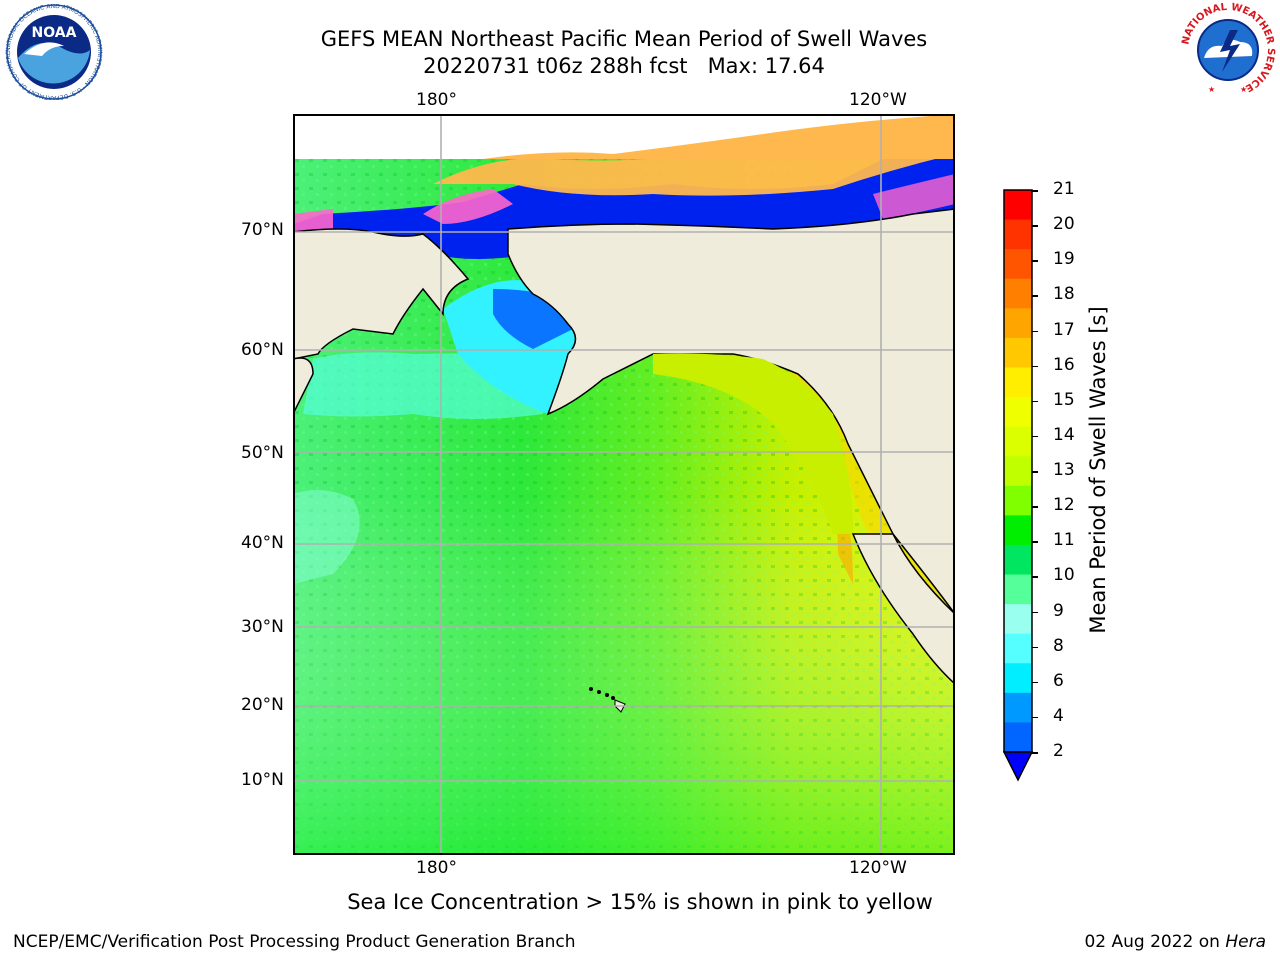 This screenshot has height=960, width=1280. What do you see at coordinates (607, 700) in the screenshot?
I see `hawaii-islands` at bounding box center [607, 700].